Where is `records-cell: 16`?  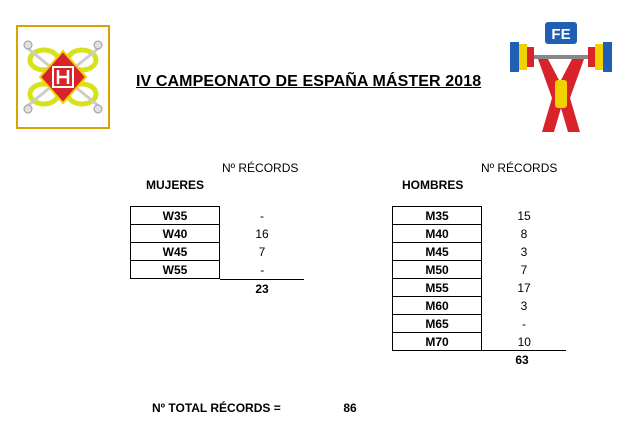
records-cell: 16 is located at coordinates (262, 233).